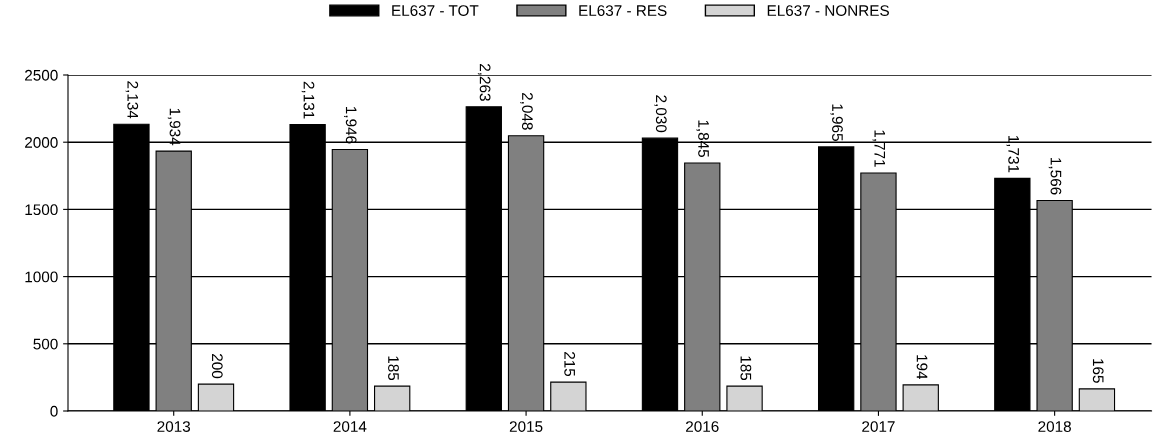  I want to click on data-label: 2,131, so click(308, 100).